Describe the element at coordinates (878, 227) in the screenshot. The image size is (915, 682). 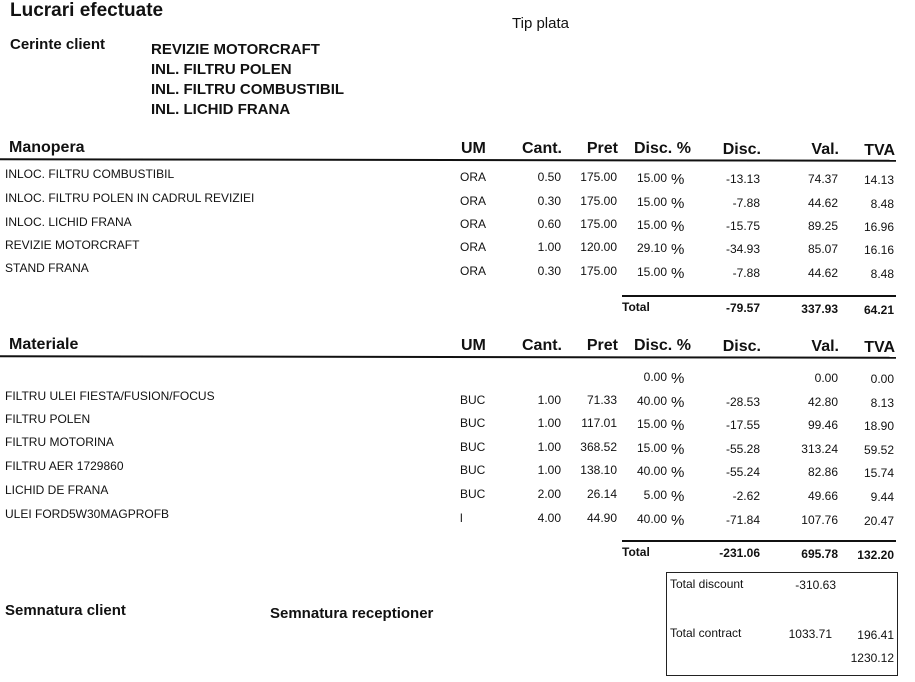
I see `row-tva: 16.96` at that location.